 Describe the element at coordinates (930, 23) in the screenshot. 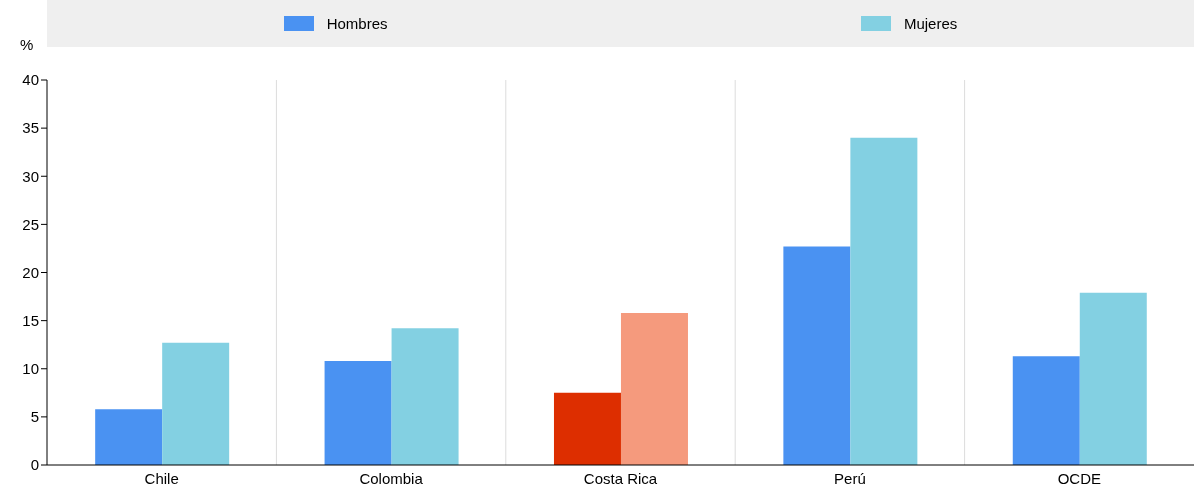

I see `legend-label: Mujeres` at that location.